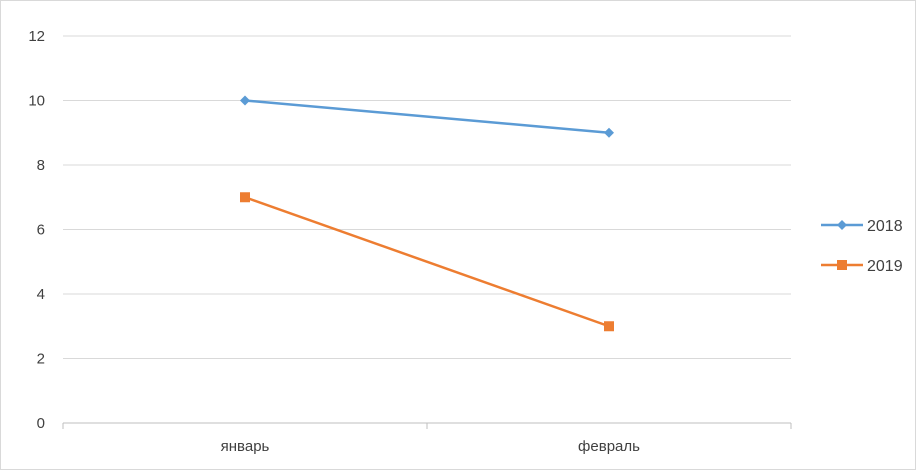 Image resolution: width=916 pixels, height=471 pixels. I want to click on y-tick-label-12: 12, so click(36, 36).